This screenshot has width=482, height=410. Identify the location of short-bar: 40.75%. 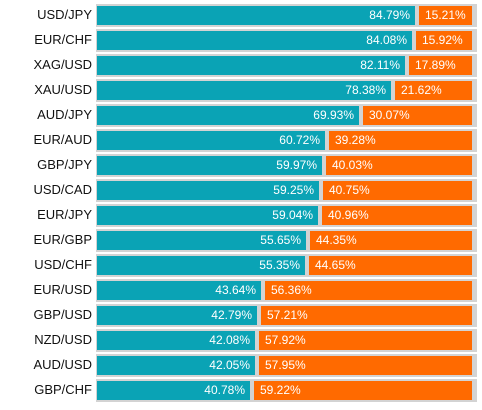
(397, 190).